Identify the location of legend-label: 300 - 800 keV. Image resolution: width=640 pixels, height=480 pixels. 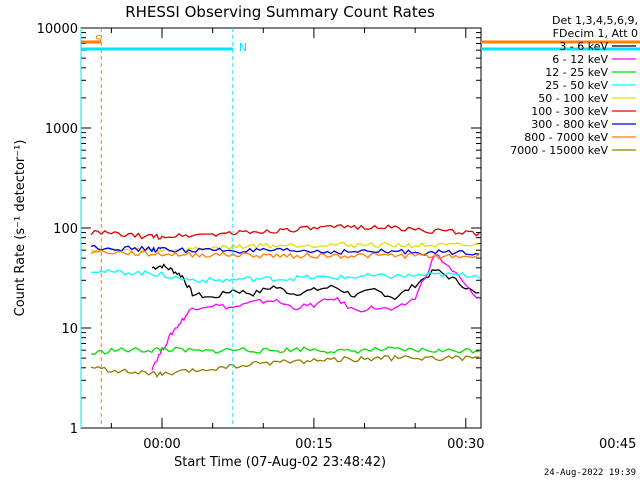
(569, 124).